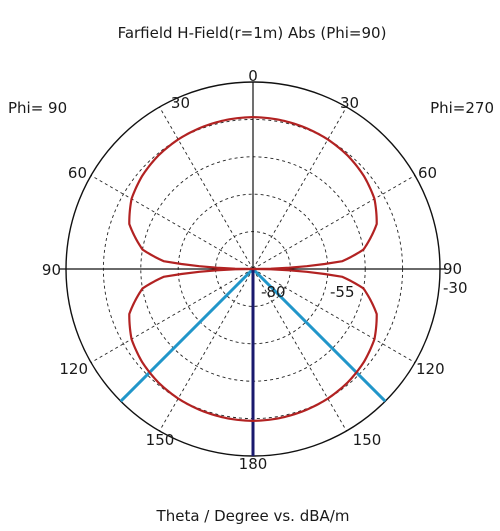  Describe the element at coordinates (73, 369) in the screenshot. I see `tick-label-theta-left-120: 120` at that location.